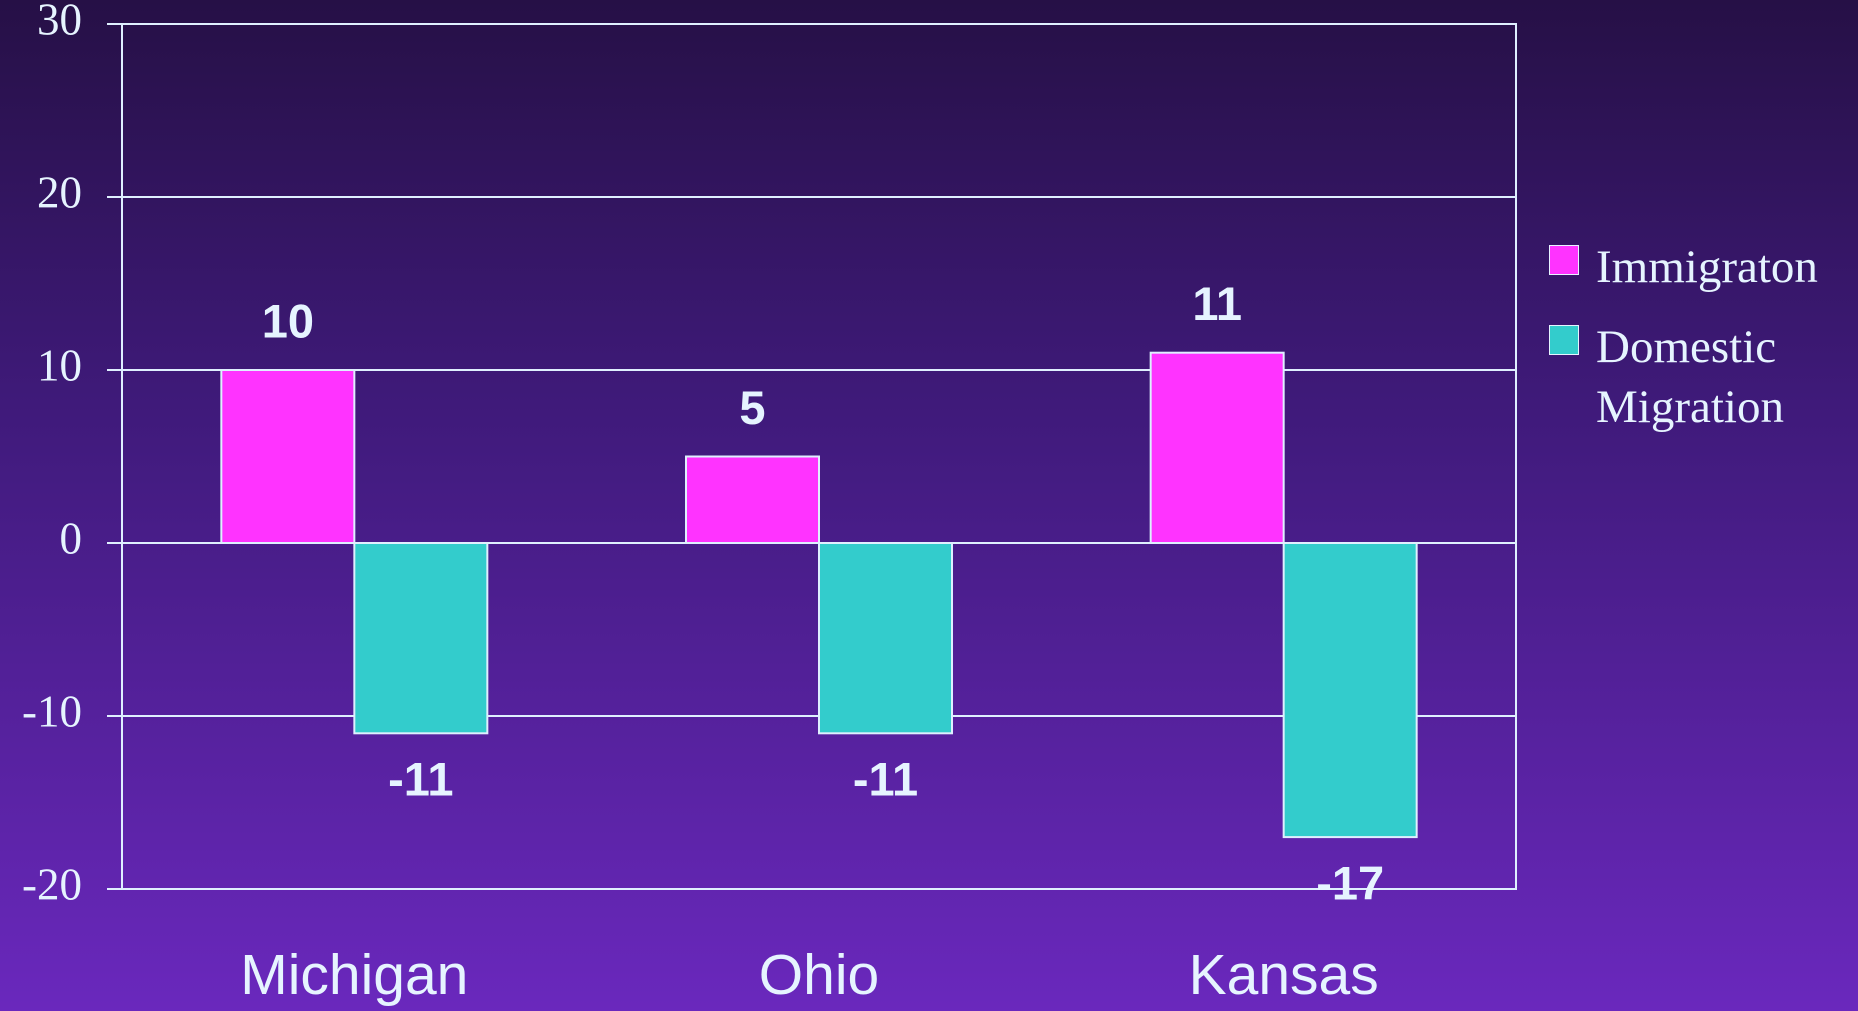  I want to click on x-tick-label: Kansas, so click(1284, 975).